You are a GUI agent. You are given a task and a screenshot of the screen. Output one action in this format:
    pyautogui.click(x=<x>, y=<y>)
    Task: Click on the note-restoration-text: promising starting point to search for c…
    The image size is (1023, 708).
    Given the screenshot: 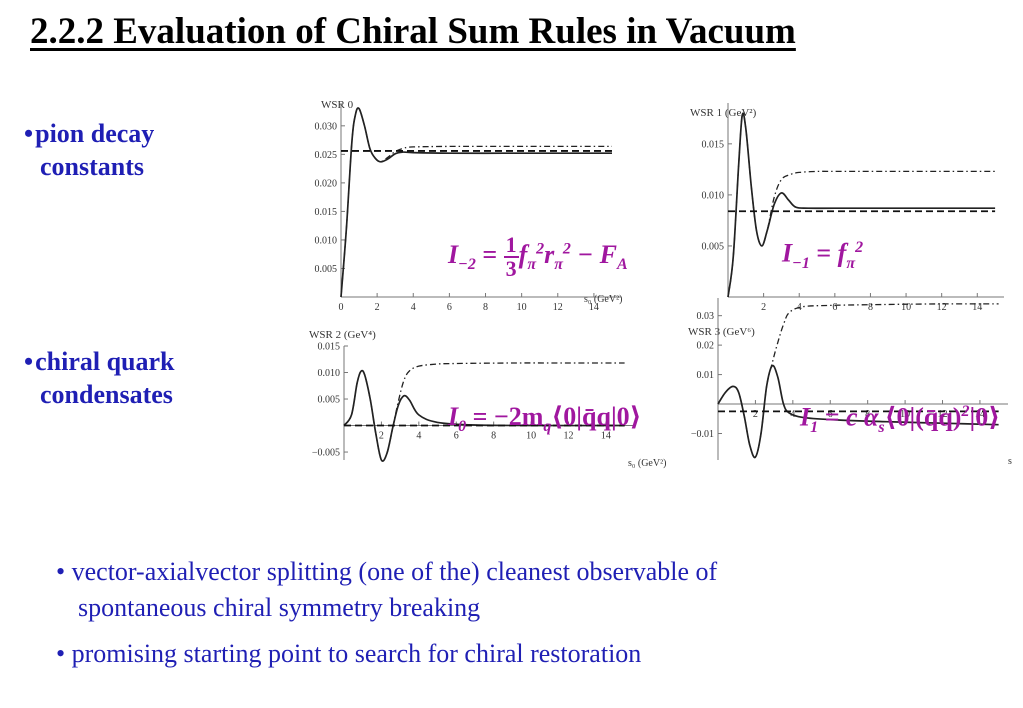 What is the action you would take?
    pyautogui.click(x=356, y=653)
    